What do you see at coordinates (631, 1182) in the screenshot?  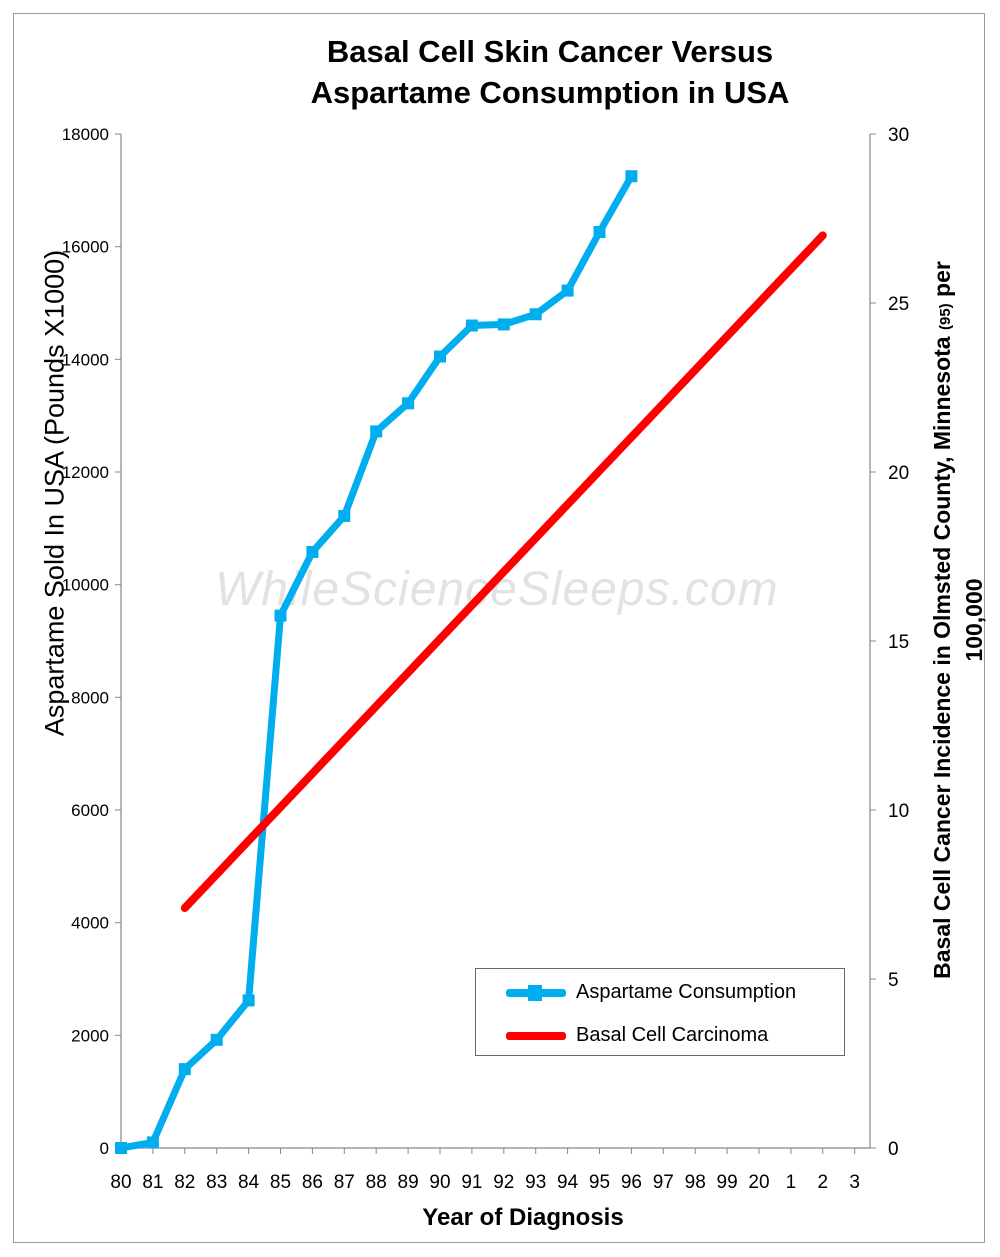 I see `x-tick-label: 96` at bounding box center [631, 1182].